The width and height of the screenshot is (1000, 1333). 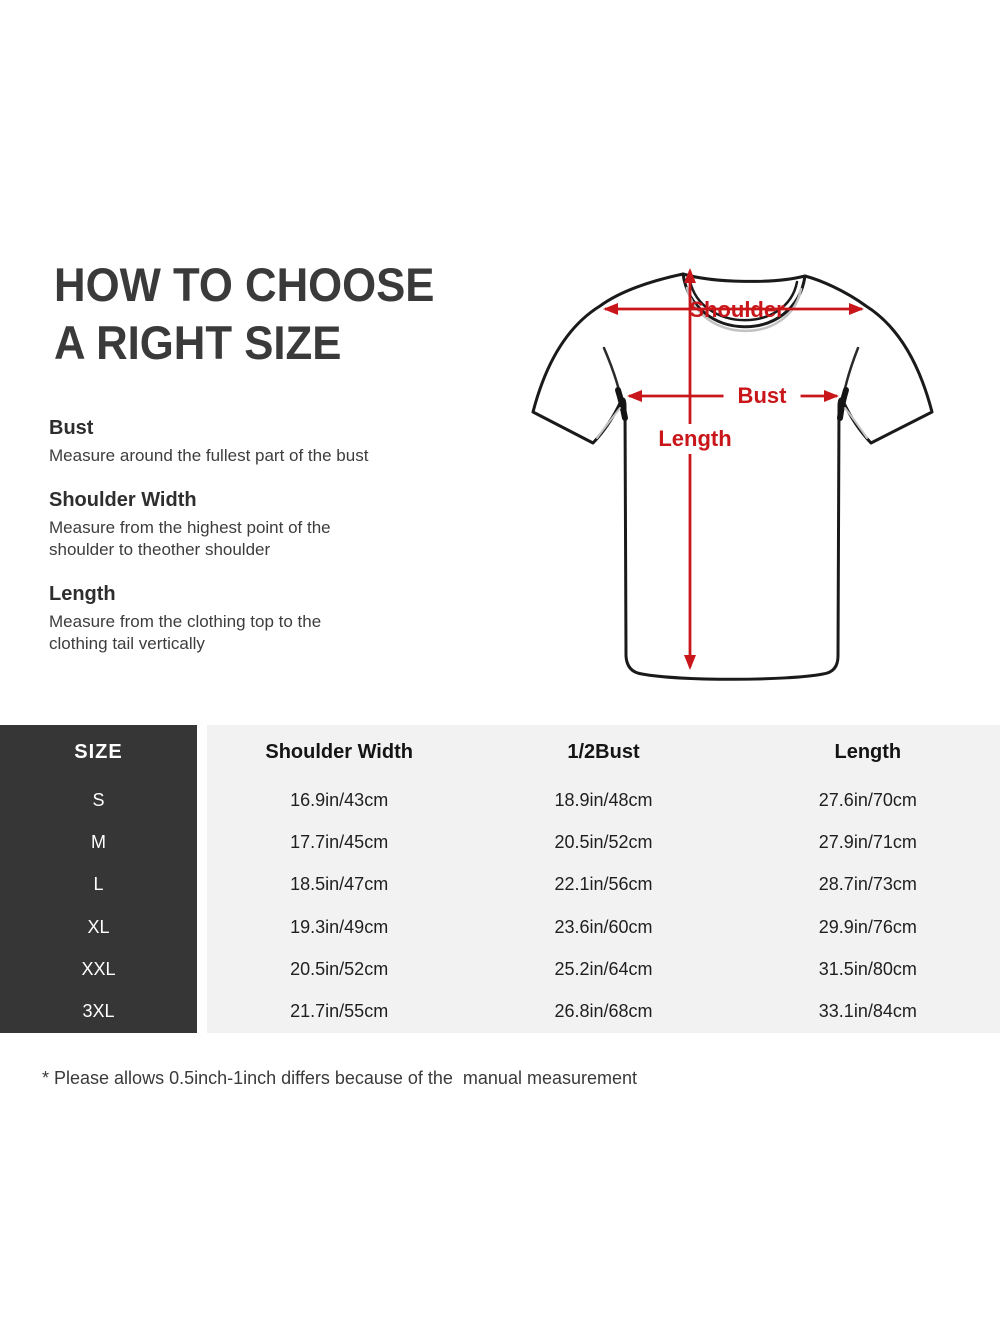 What do you see at coordinates (867, 969) in the screenshot?
I see `length-cell: 31.5in/80cm` at bounding box center [867, 969].